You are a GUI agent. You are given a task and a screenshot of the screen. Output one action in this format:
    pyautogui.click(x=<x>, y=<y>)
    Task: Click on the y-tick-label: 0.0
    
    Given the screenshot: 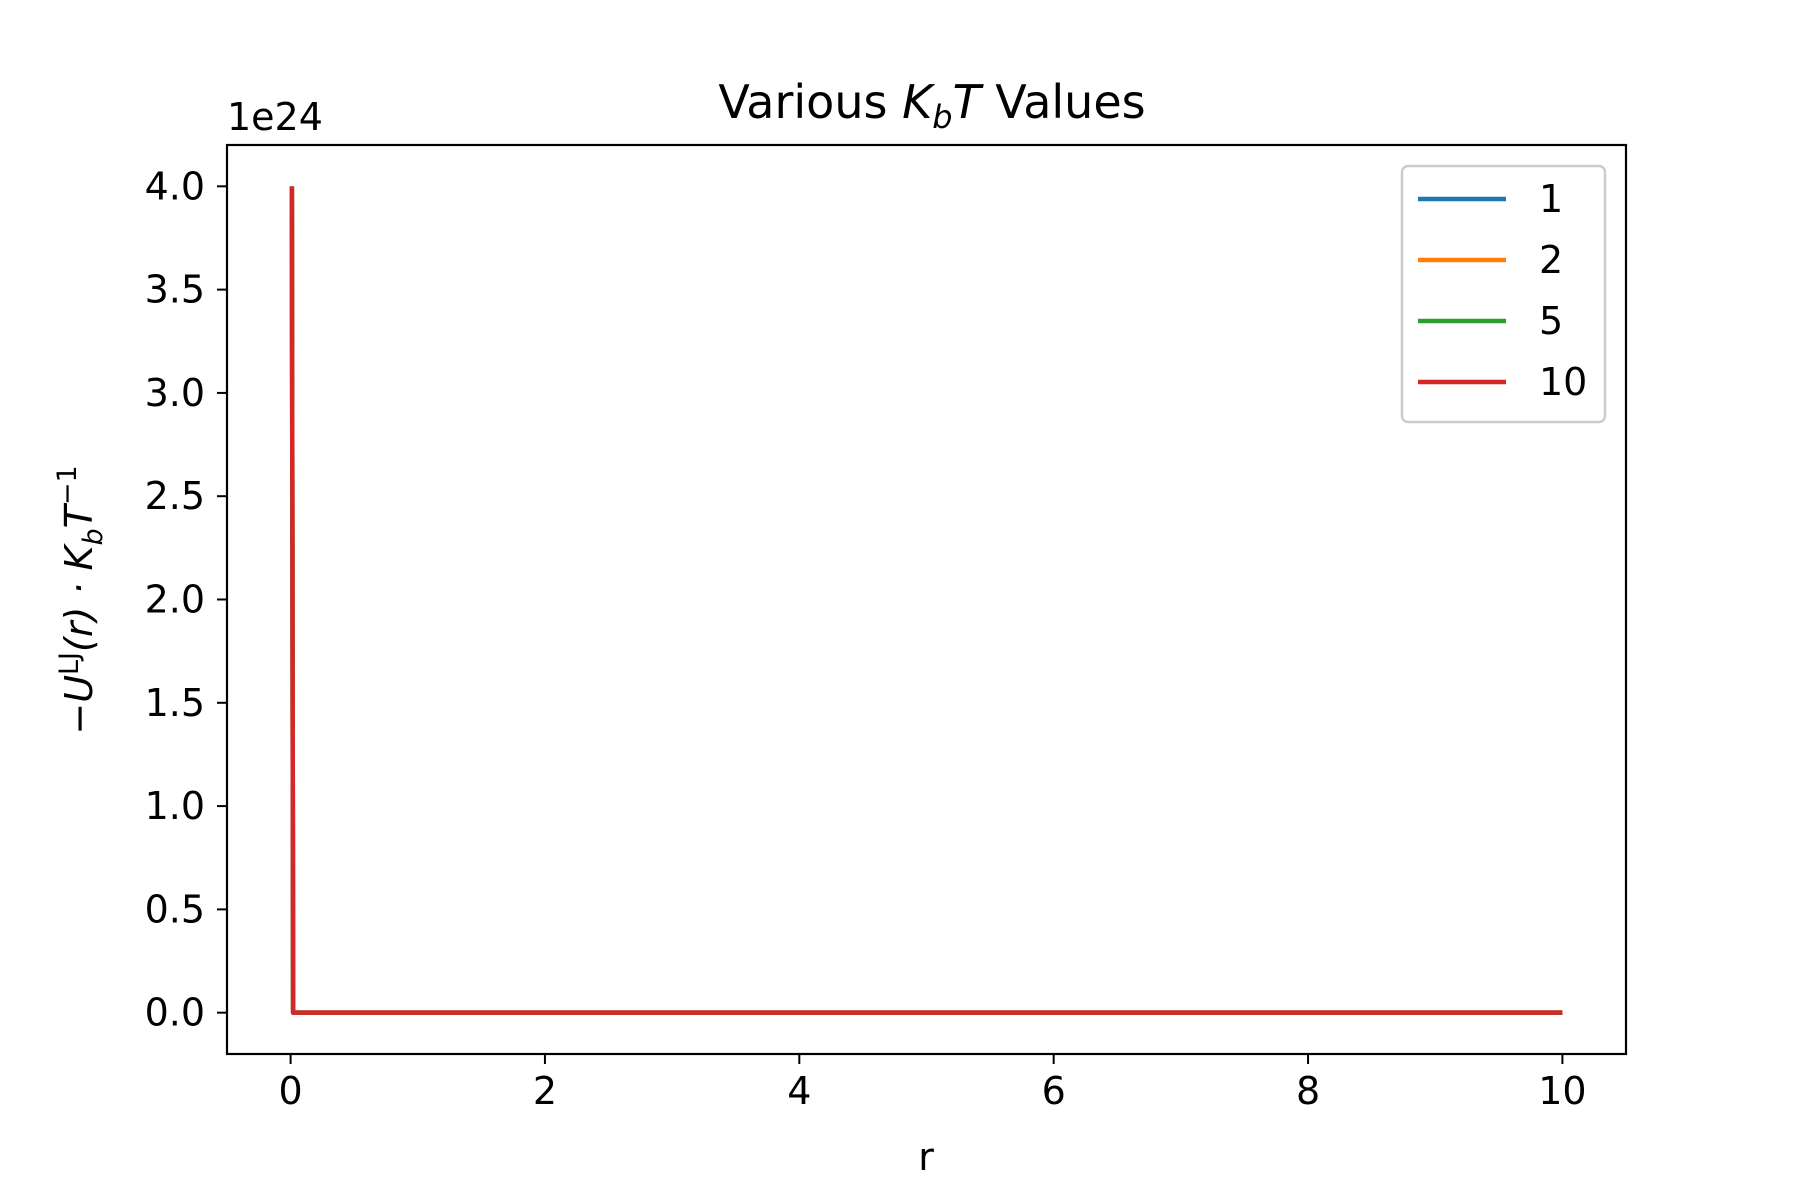 What is the action you would take?
    pyautogui.click(x=175, y=1013)
    